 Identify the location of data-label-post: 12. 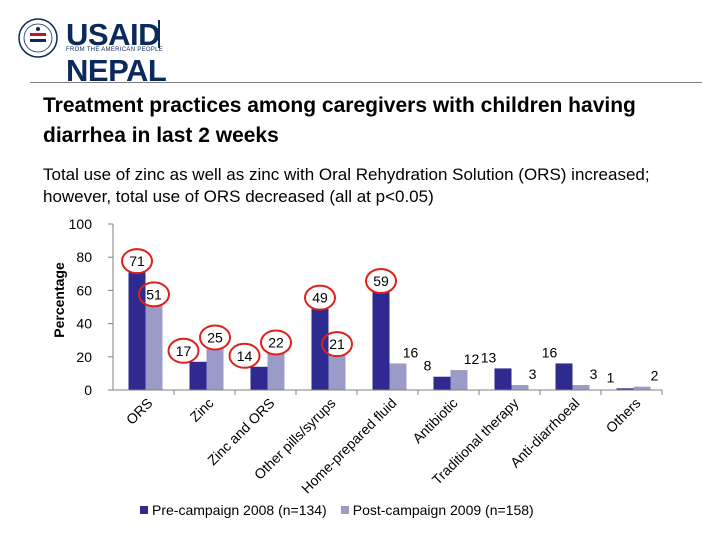
(472, 359).